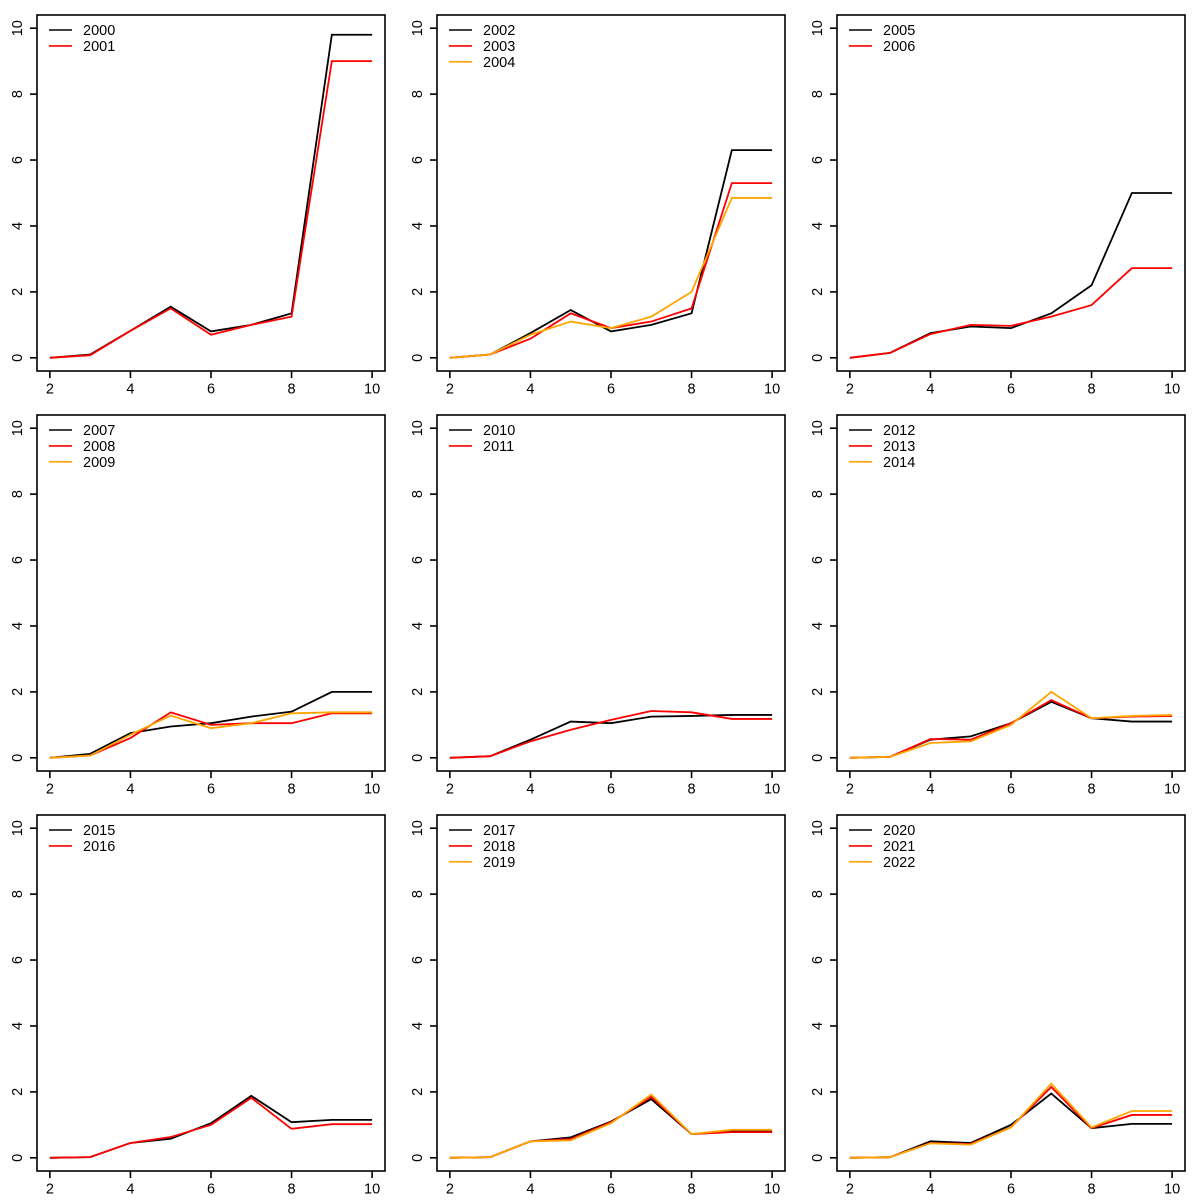 This screenshot has width=1200, height=1200. I want to click on legend-label-2000: 2000, so click(99, 31).